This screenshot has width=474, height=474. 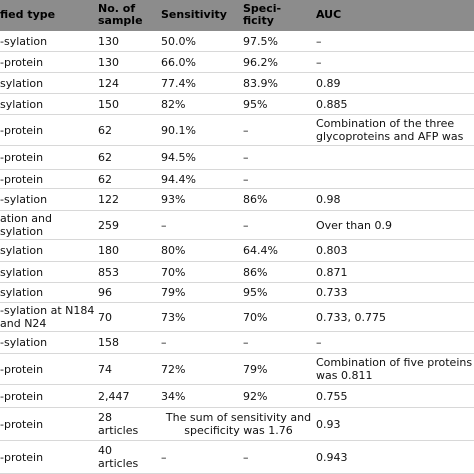 I want to click on cell-sensitivity: 94.4%, so click(x=178, y=179).